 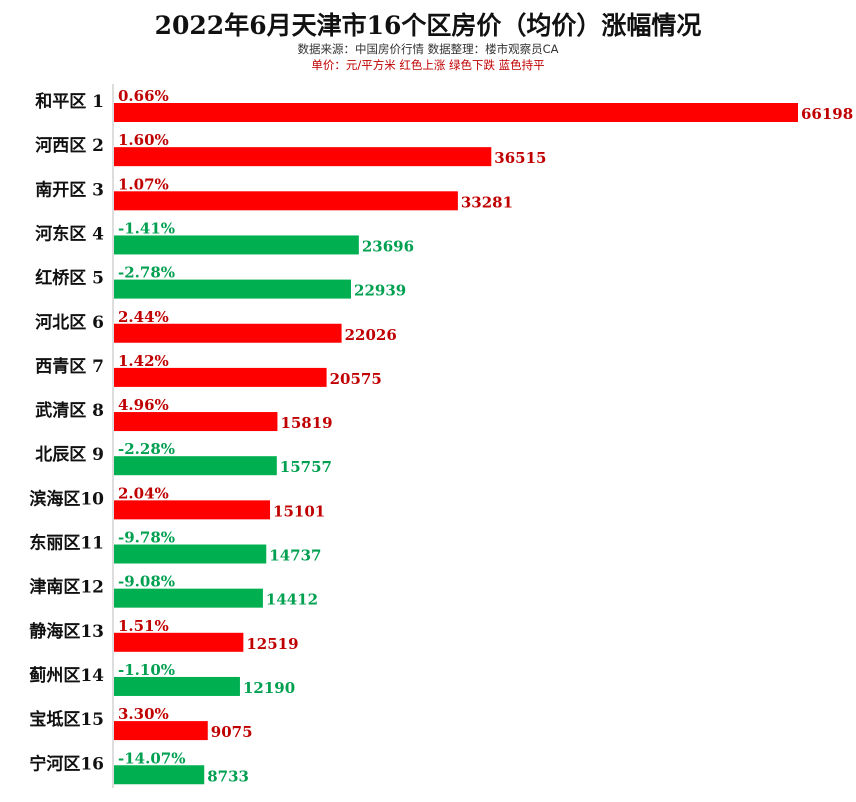 What do you see at coordinates (69, 233) in the screenshot?
I see `category-label: 河东区 4` at bounding box center [69, 233].